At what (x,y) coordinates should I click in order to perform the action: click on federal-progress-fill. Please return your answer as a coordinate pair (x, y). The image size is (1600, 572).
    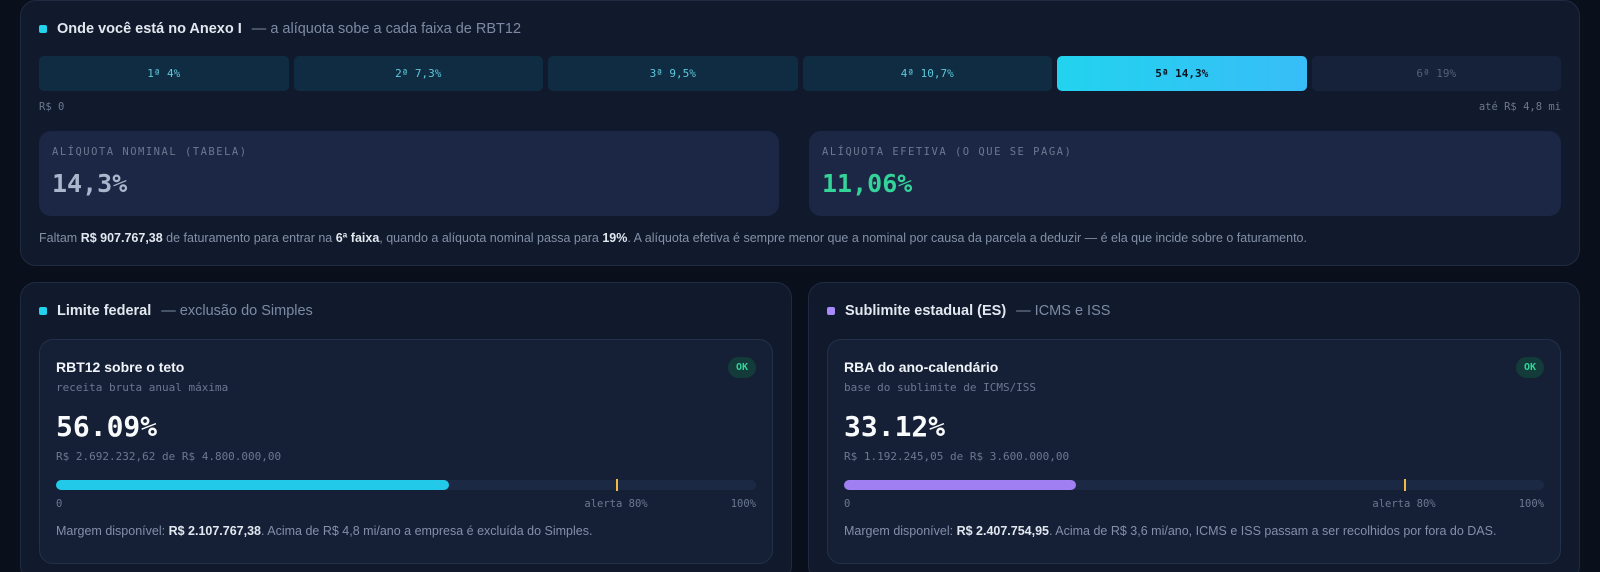
    Looking at the image, I should click on (252, 485).